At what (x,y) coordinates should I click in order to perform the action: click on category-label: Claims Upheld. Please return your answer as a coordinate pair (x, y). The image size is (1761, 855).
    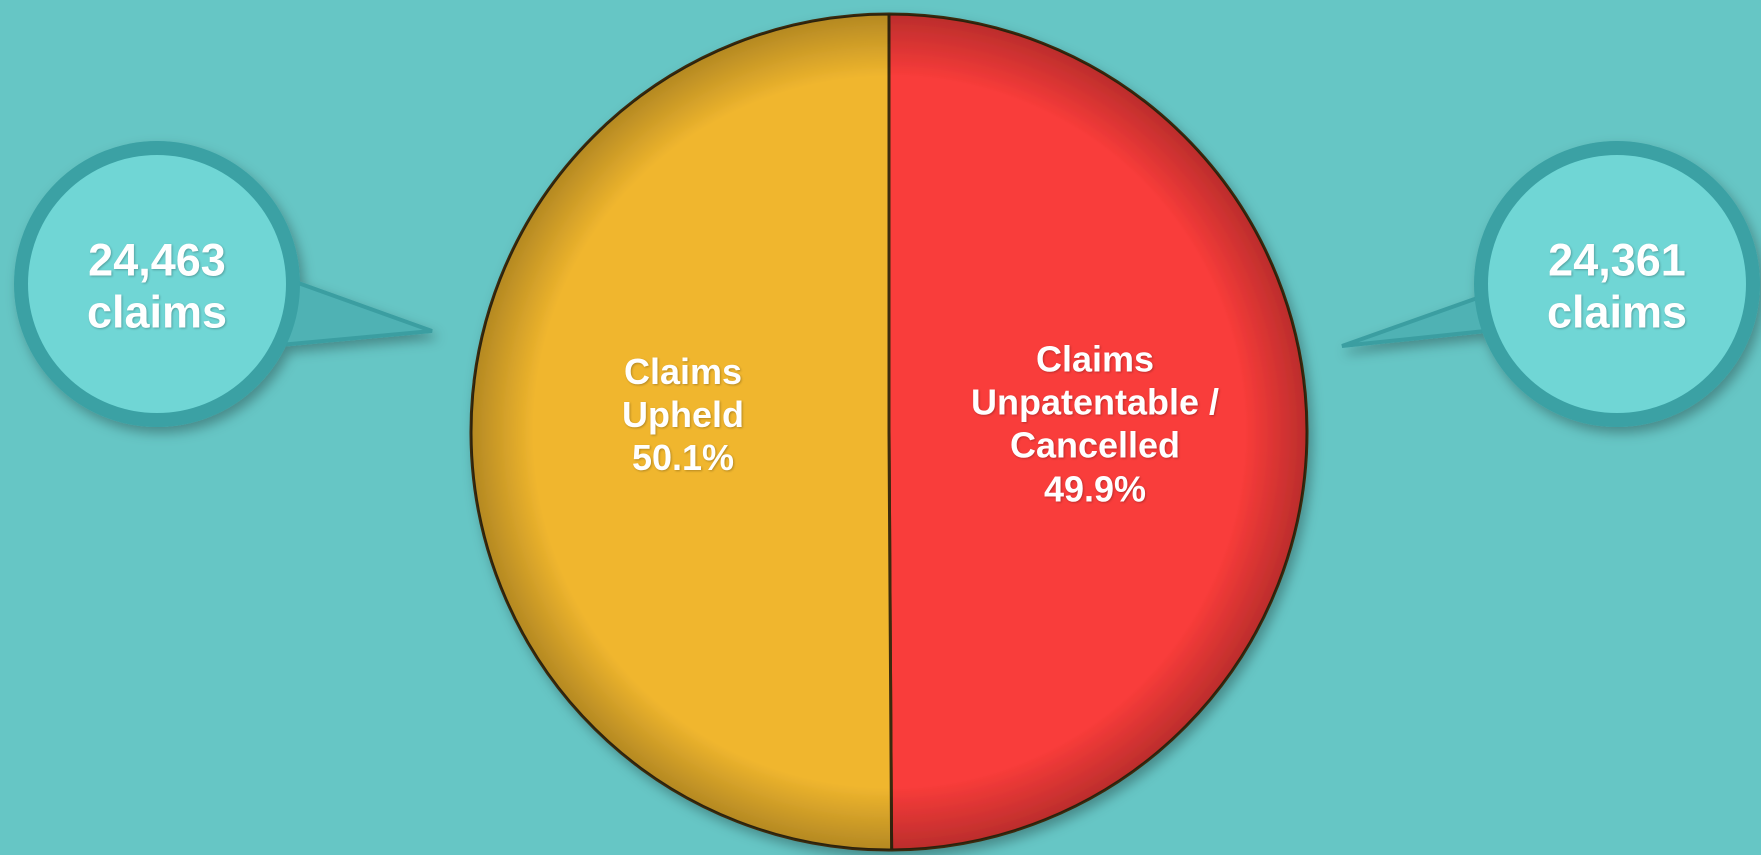
    Looking at the image, I should click on (683, 393).